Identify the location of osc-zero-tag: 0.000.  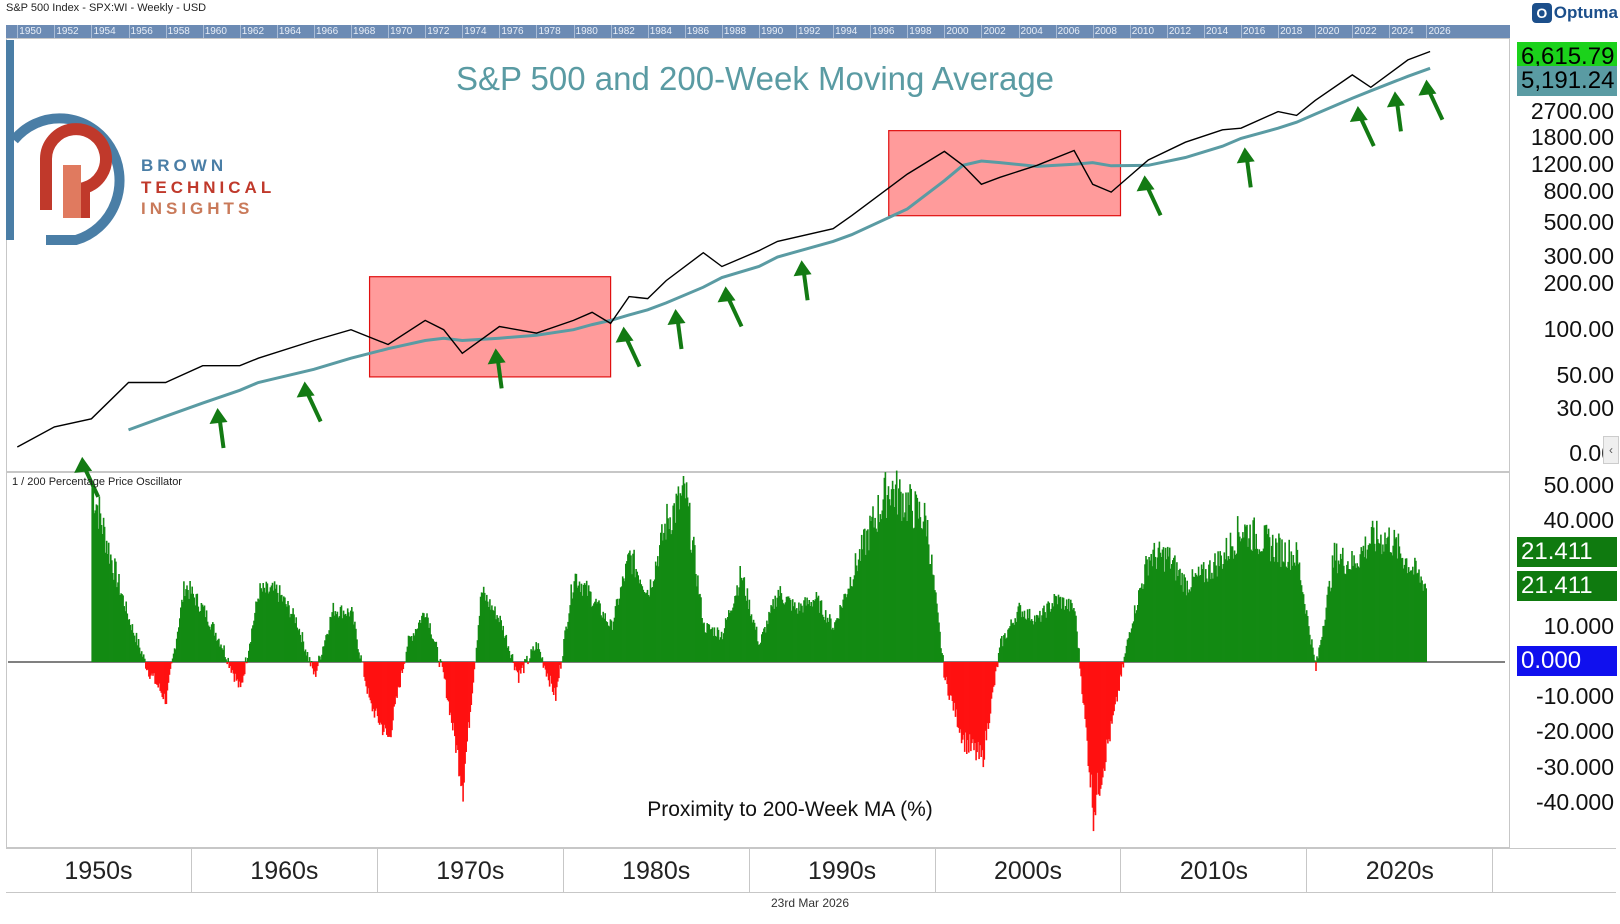
(1567, 661).